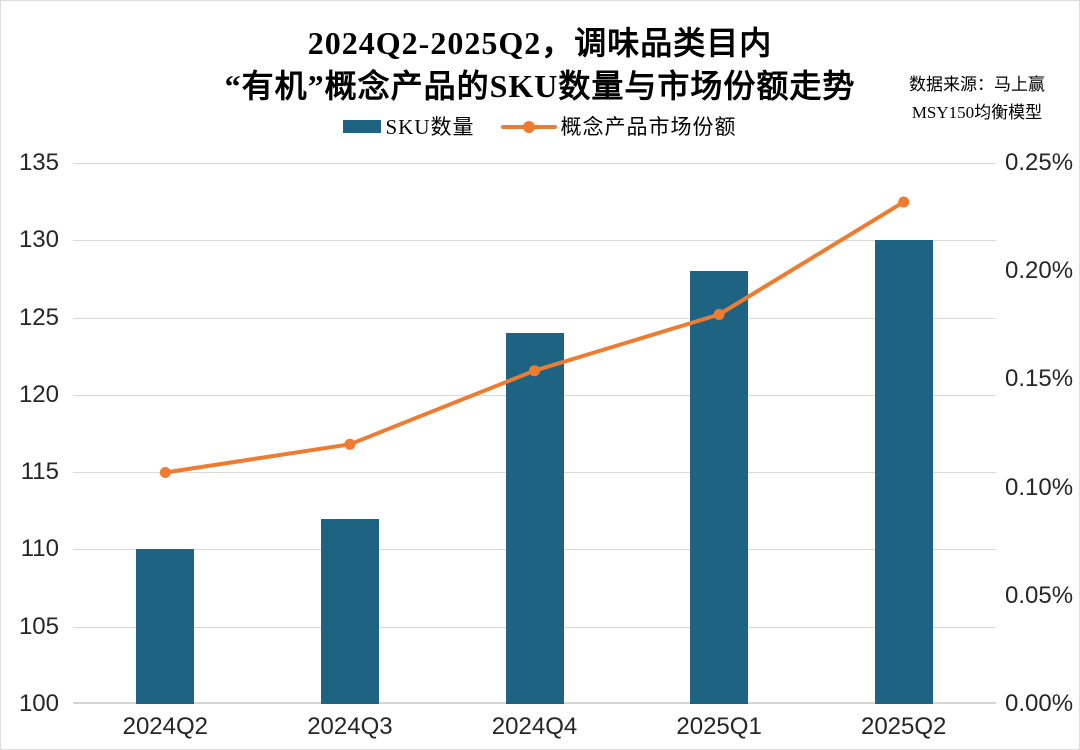  Describe the element at coordinates (977, 84) in the screenshot. I see `data-source-line1: 数据来源：马上赢` at that location.